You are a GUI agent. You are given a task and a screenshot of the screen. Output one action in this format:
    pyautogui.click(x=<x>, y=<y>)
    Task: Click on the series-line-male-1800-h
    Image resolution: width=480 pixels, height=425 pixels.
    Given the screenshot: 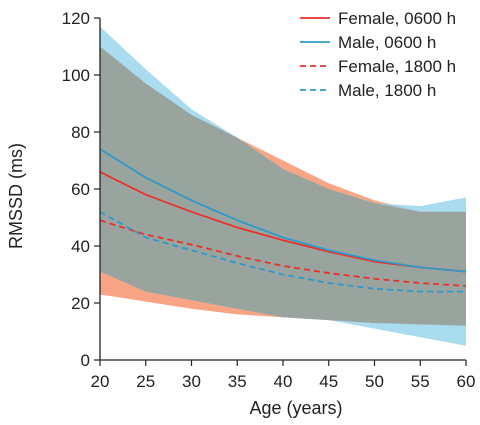 What is the action you would take?
    pyautogui.click(x=282, y=252)
    